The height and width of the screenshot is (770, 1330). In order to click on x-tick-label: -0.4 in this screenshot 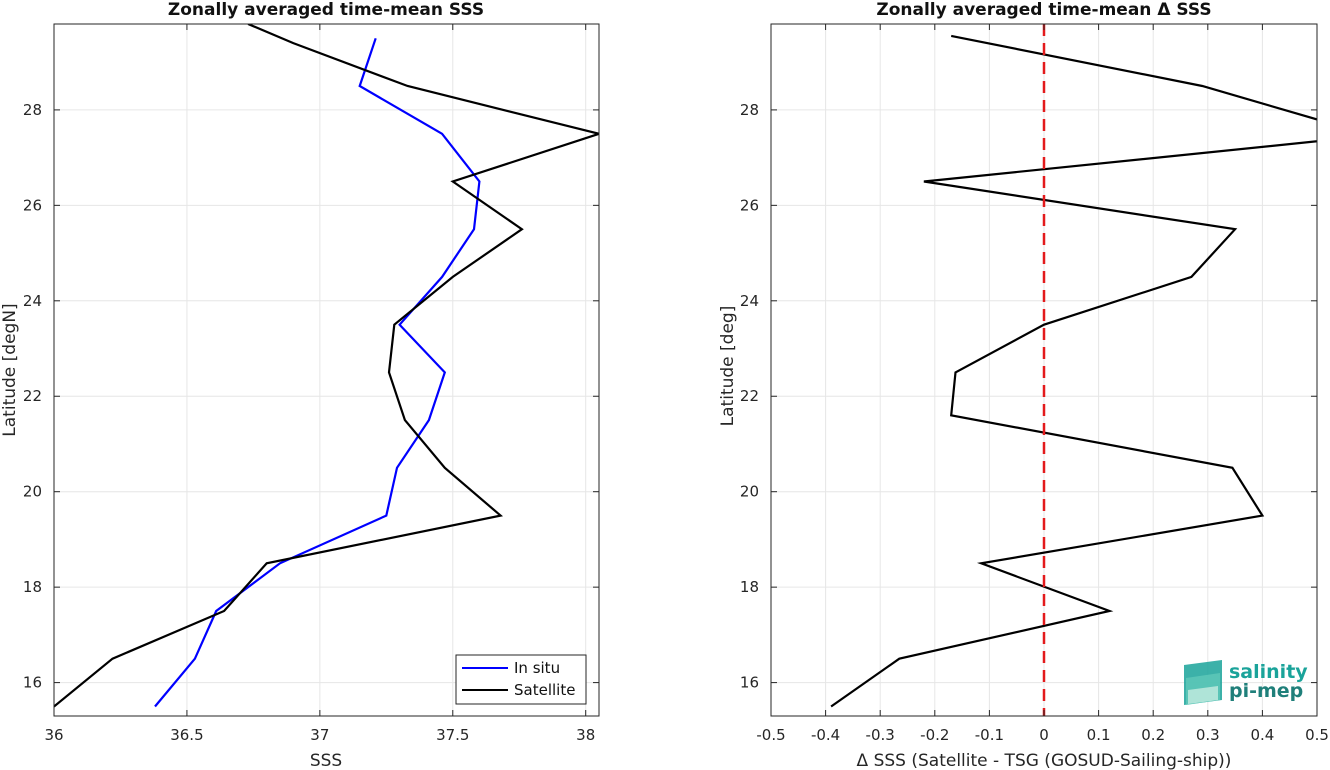, I will do `click(825, 735)`.